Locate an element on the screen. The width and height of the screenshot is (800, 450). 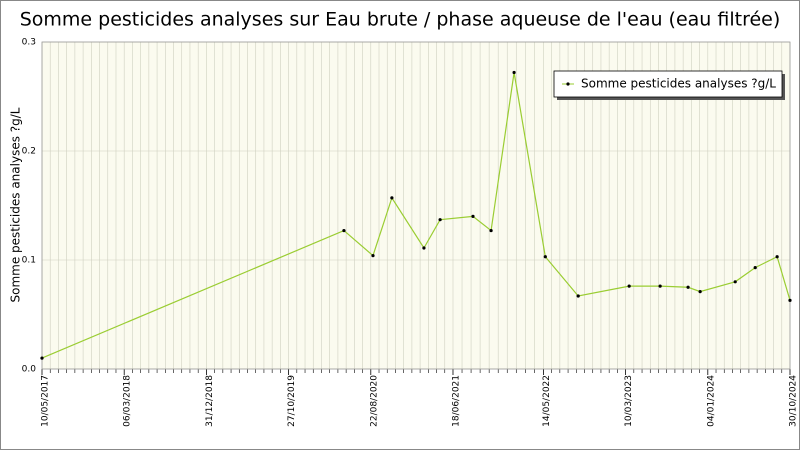
x-tick-label: 04/01/2024 is located at coordinates (711, 401).